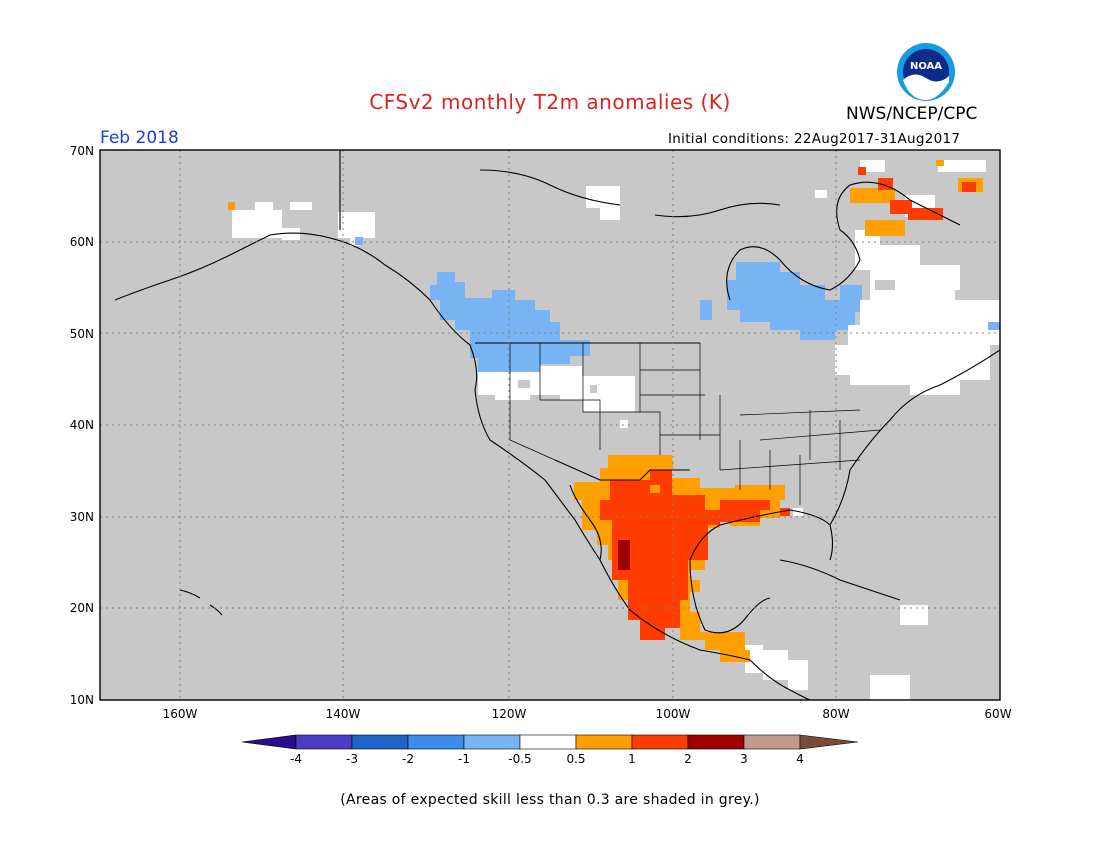 The width and height of the screenshot is (1100, 850). I want to click on colorbar-label: 1, so click(632, 759).